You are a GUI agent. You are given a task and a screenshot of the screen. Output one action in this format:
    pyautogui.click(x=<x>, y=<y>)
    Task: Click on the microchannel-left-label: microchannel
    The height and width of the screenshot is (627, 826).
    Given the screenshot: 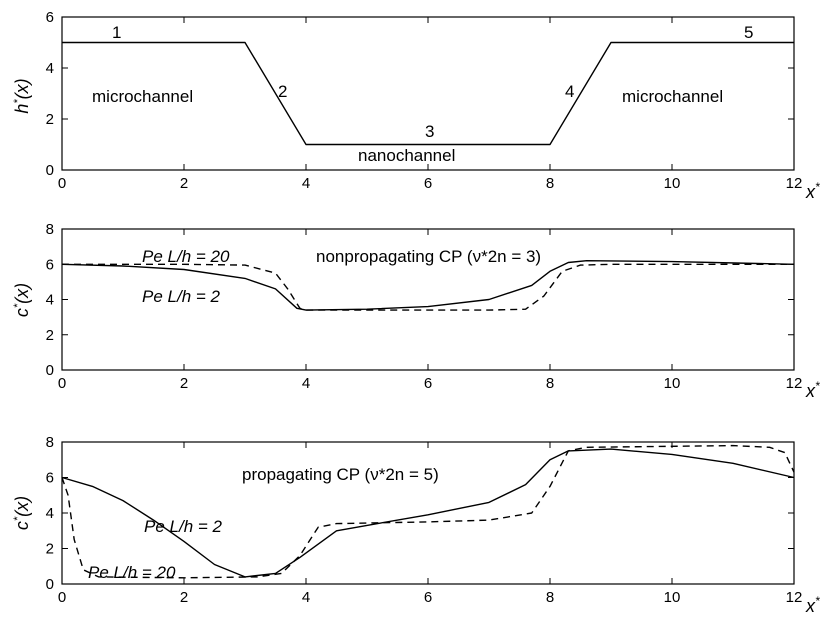 What is the action you would take?
    pyautogui.click(x=142, y=96)
    